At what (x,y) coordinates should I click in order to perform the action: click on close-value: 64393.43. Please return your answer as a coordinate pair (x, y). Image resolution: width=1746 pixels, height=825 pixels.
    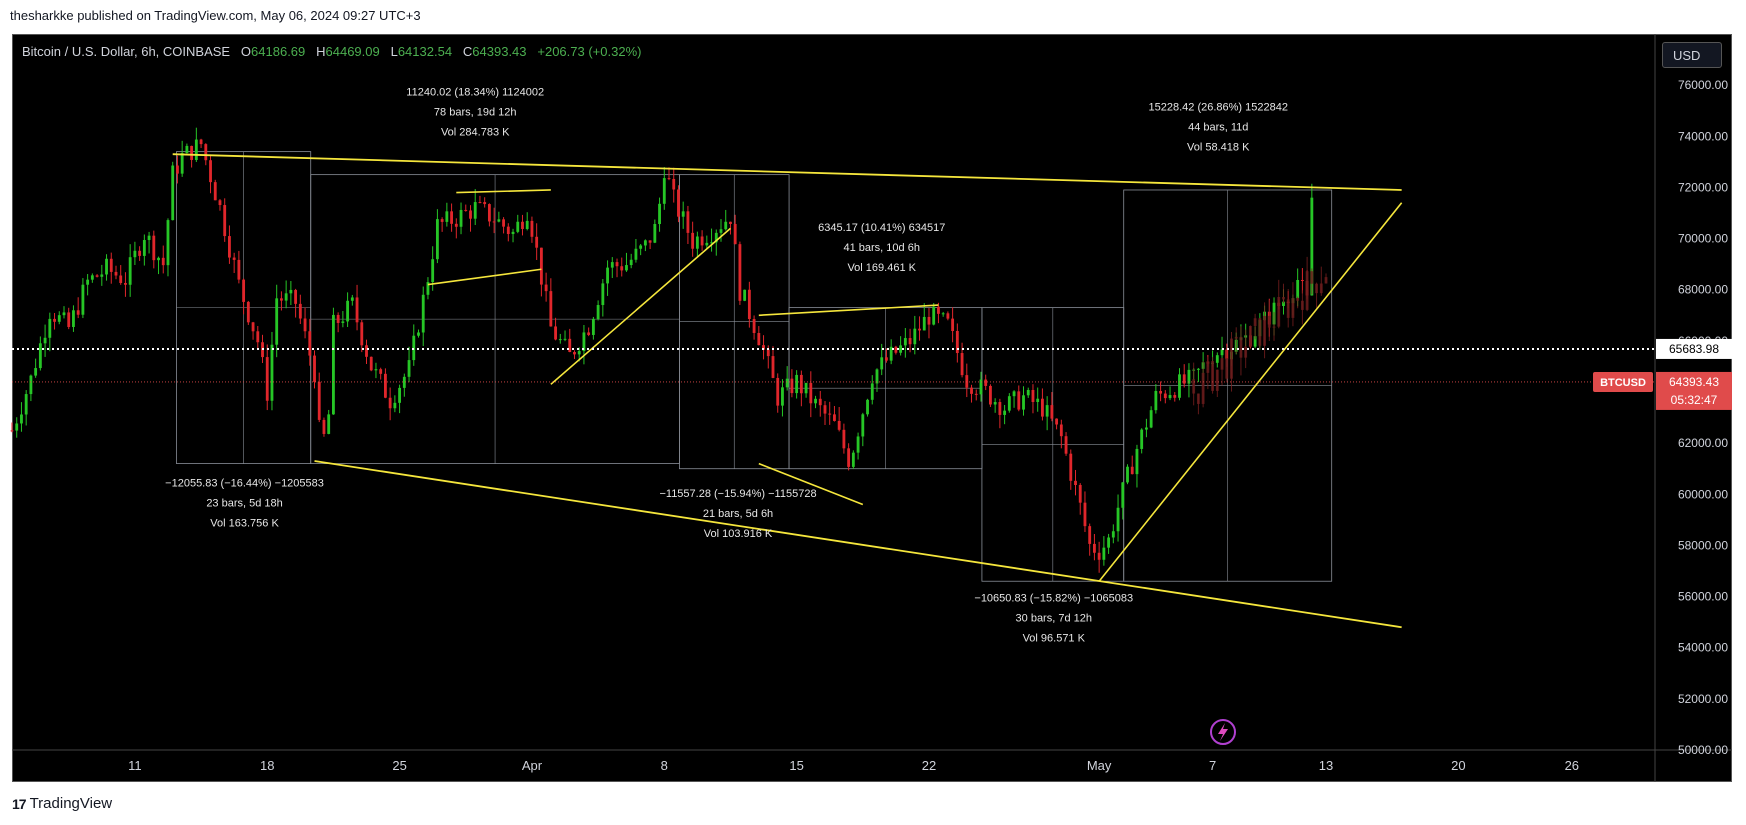
    Looking at the image, I should click on (499, 51).